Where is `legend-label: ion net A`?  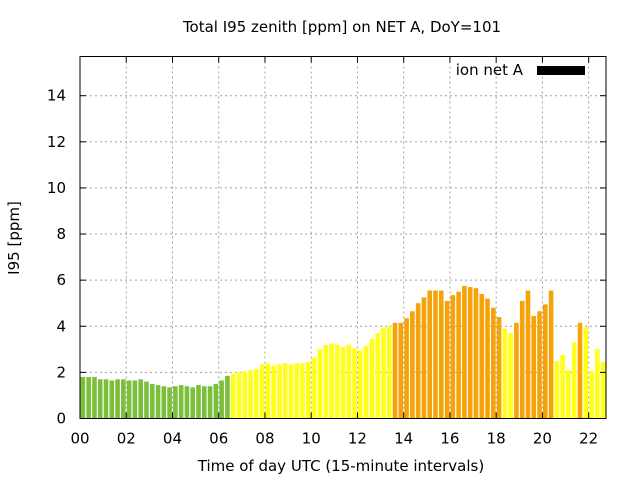
legend-label: ion net A is located at coordinates (490, 70).